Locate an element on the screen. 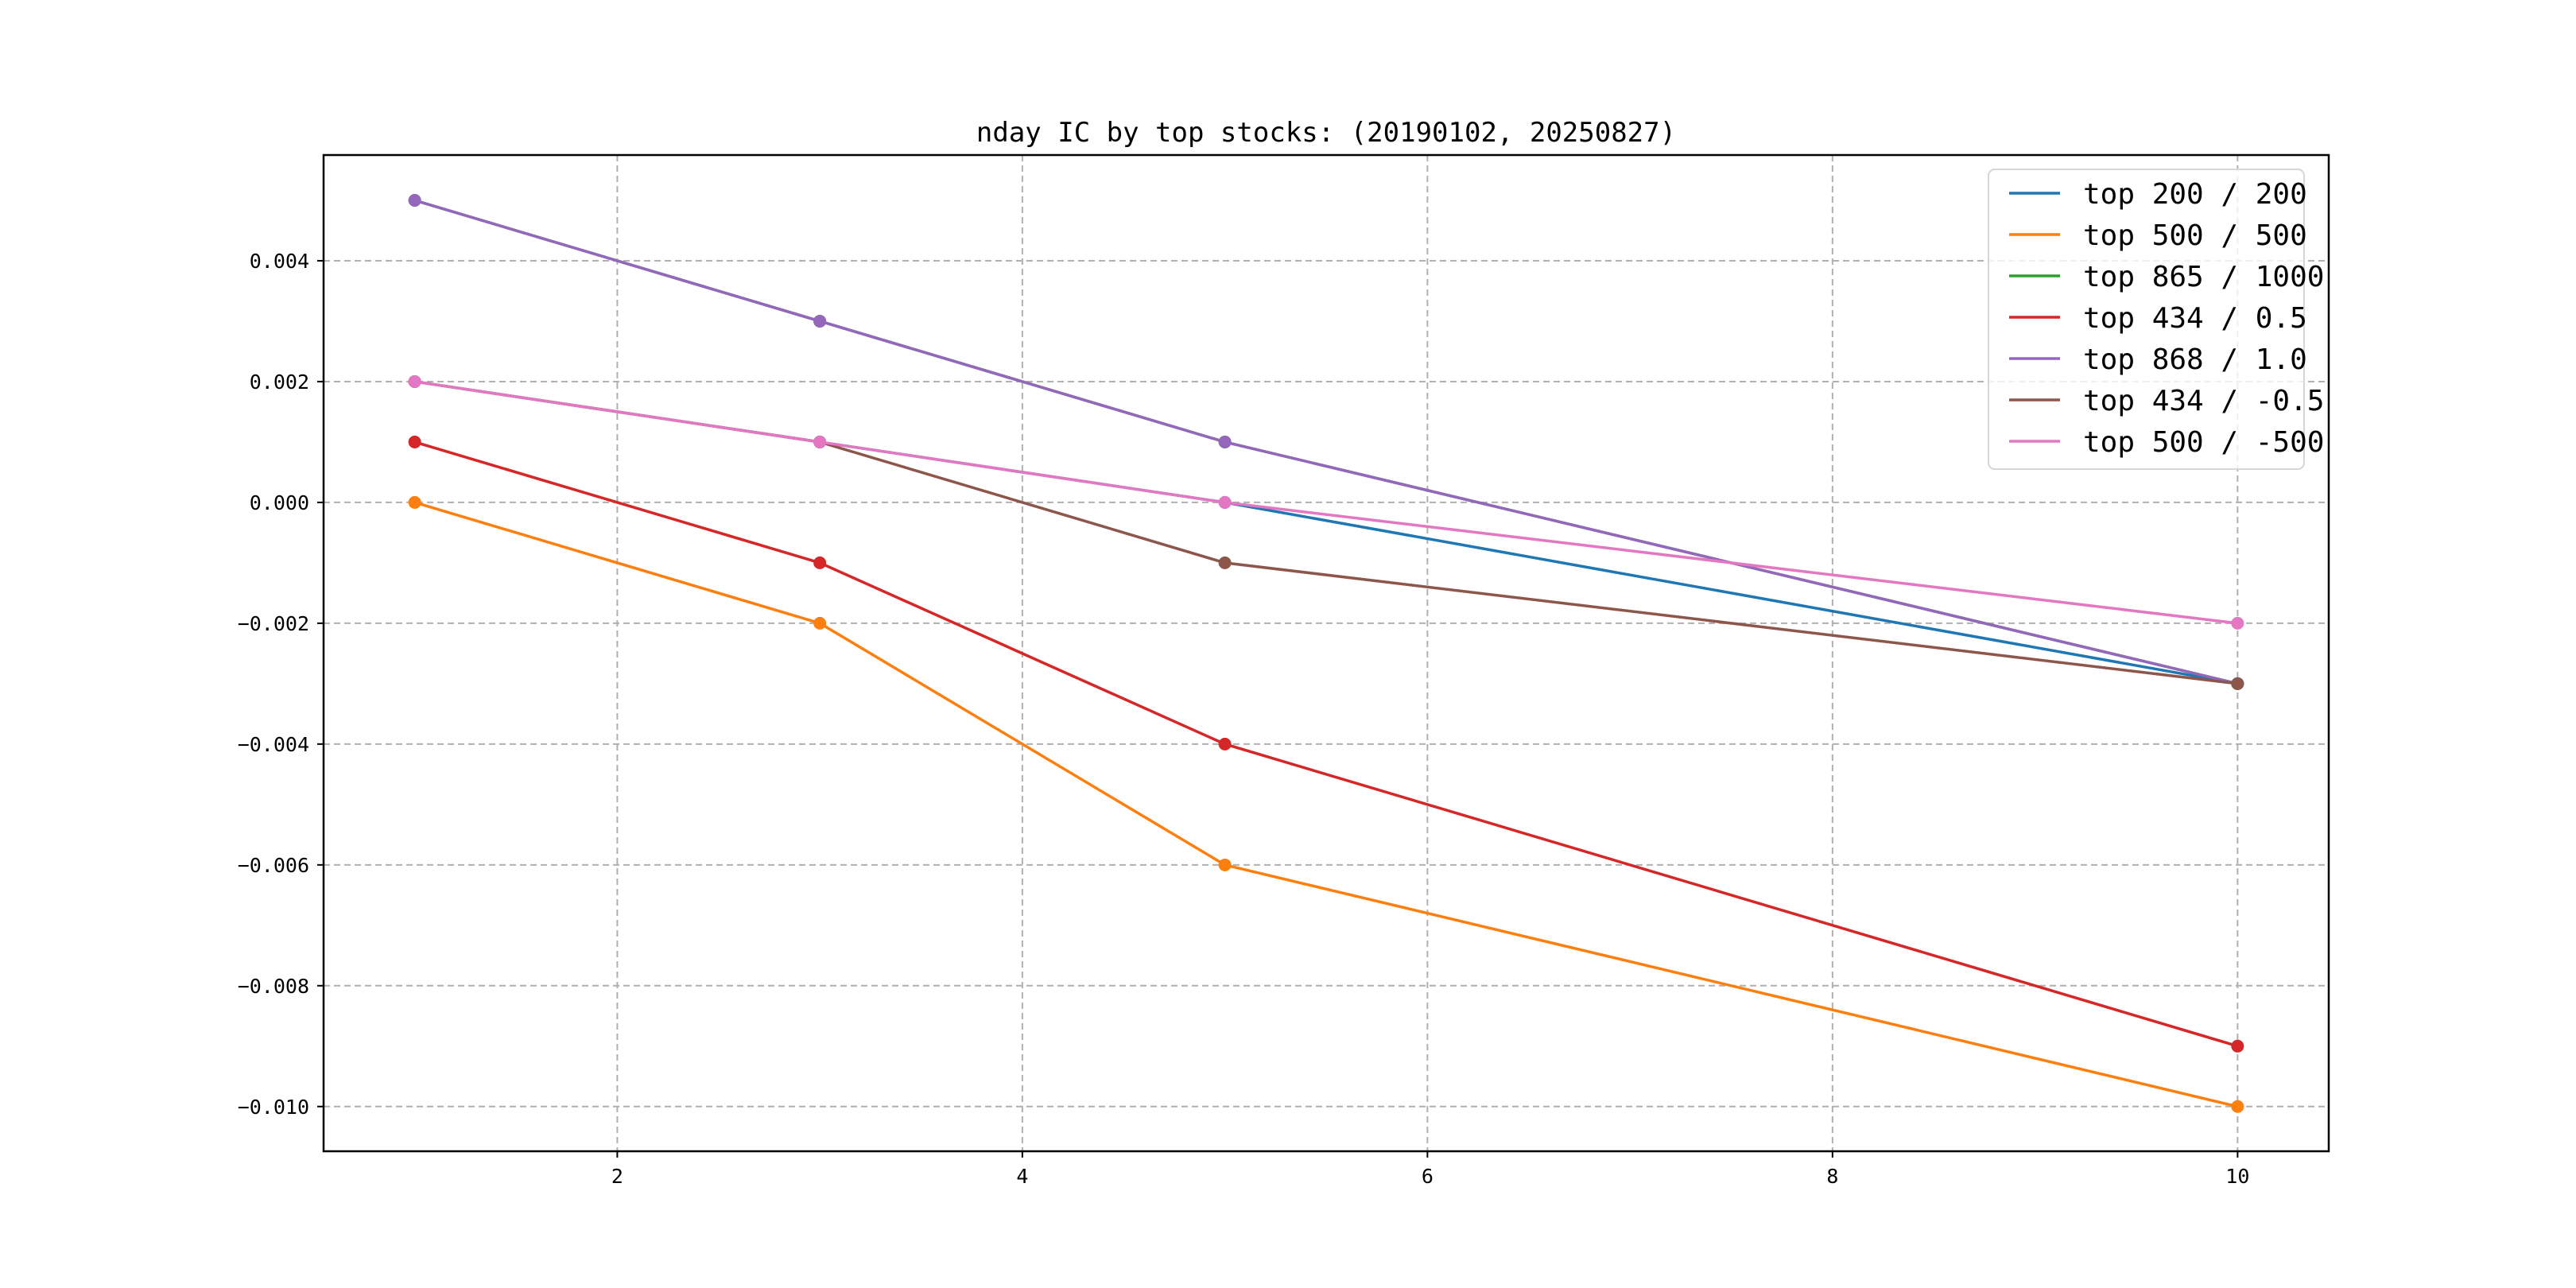  series-line is located at coordinates (1326, 502).